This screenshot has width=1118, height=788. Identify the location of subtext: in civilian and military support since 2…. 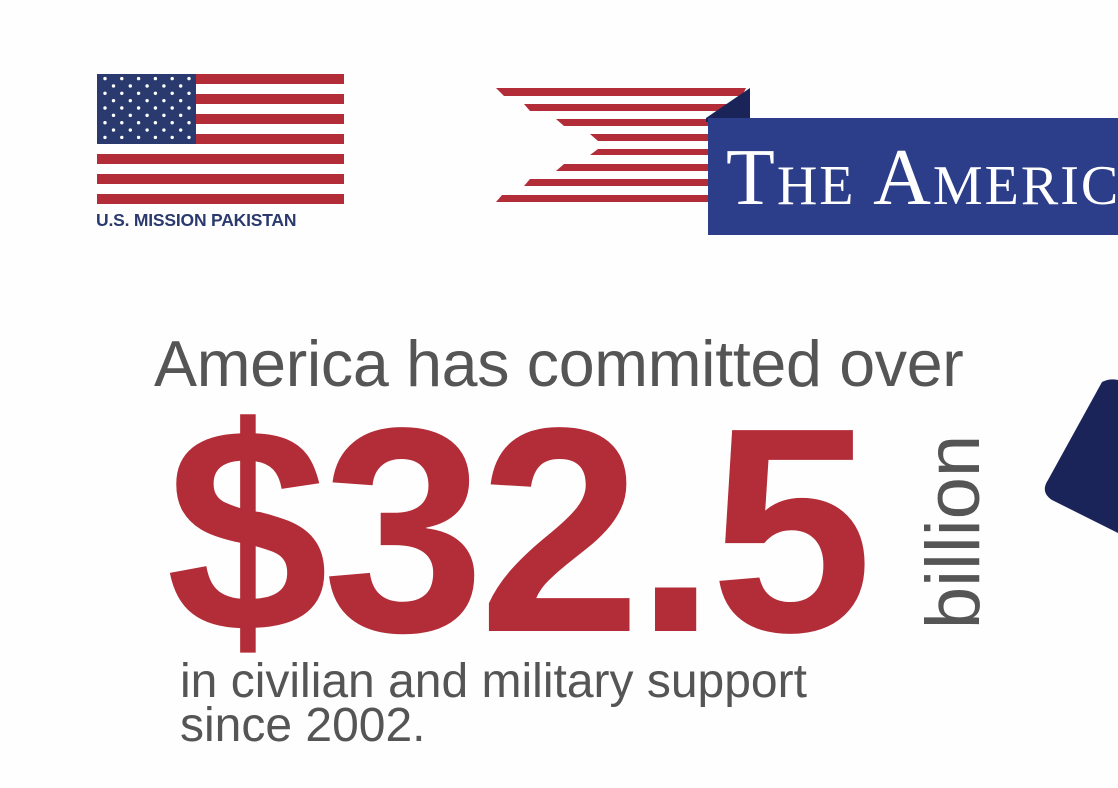
(493, 703).